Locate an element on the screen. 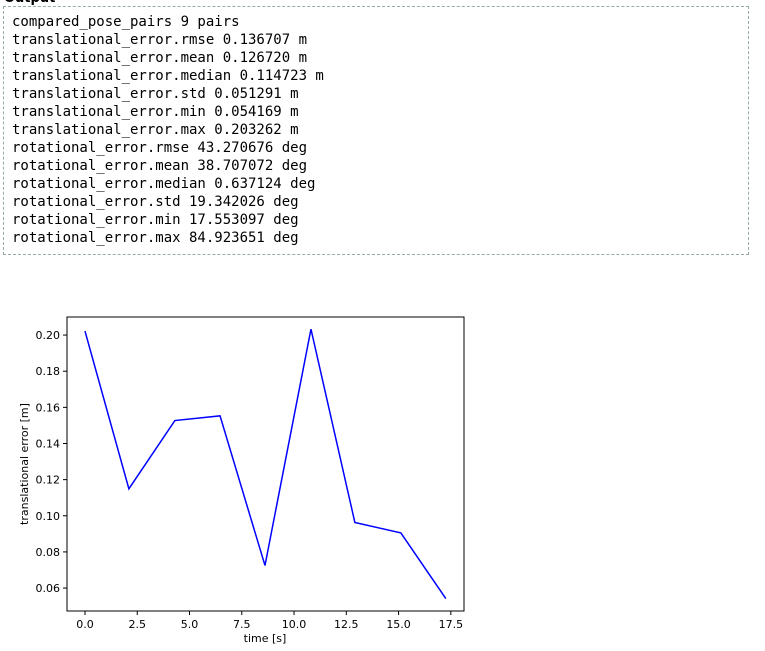 This screenshot has width=765, height=651. x-tick-label: 2.5 is located at coordinates (137, 624).